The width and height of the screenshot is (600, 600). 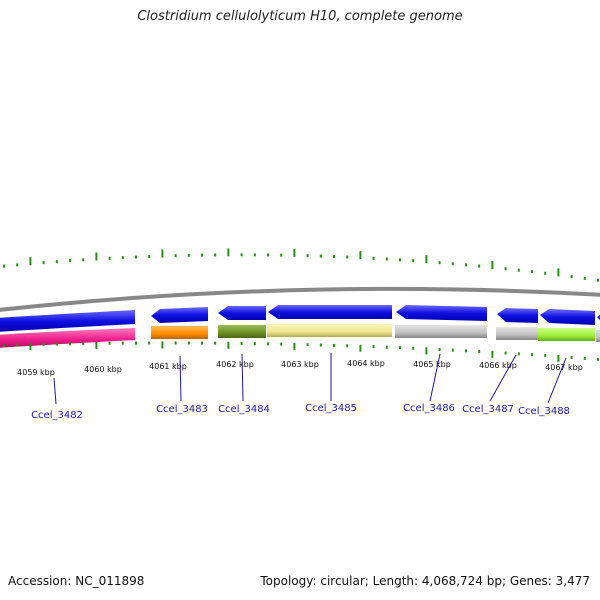 I want to click on feature-olive-block, so click(x=242, y=331).